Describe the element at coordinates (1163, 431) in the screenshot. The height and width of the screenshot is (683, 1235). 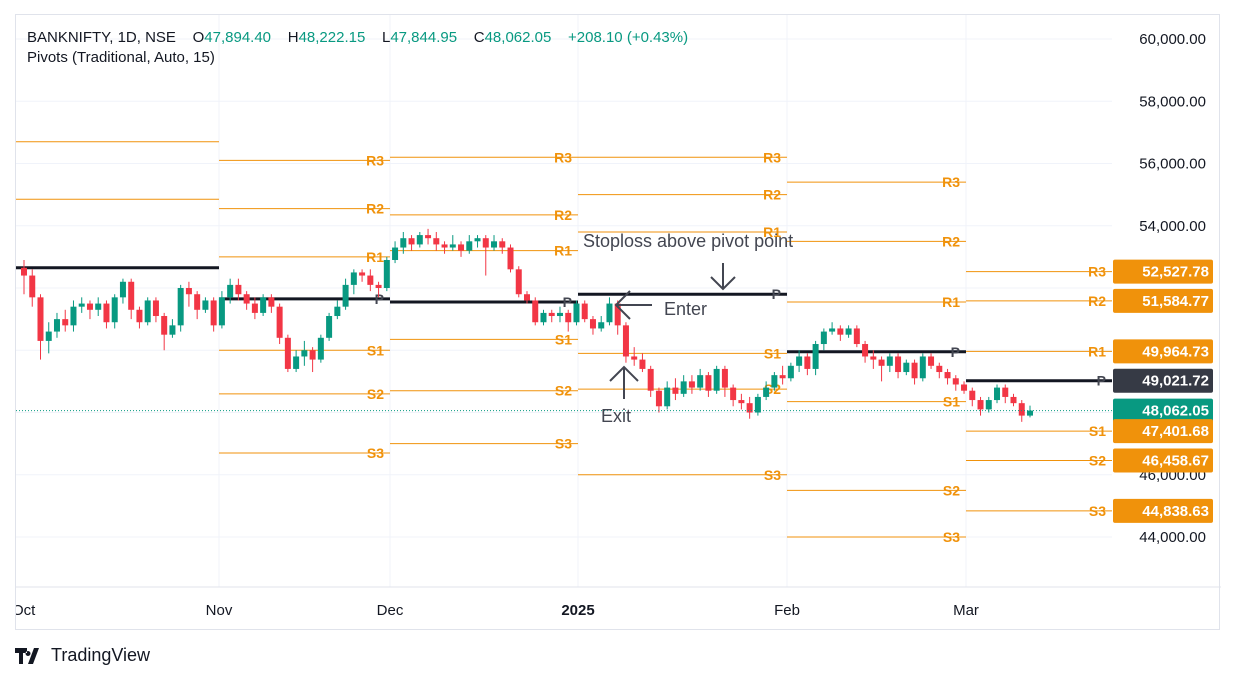
I see `price-tag-s1` at that location.